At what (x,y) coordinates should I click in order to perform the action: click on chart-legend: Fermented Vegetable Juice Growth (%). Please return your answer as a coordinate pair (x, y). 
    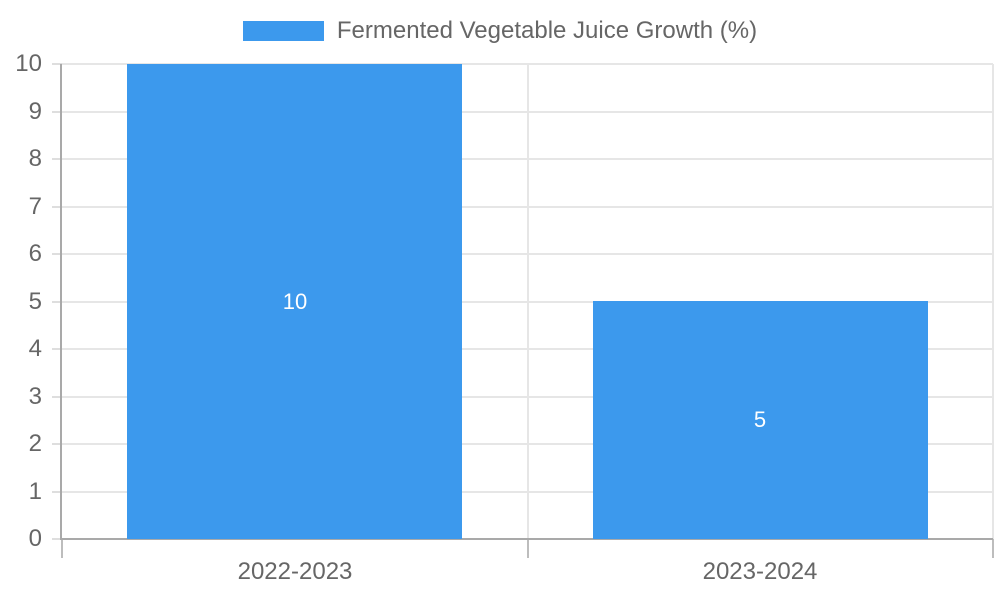
    Looking at the image, I should click on (500, 31).